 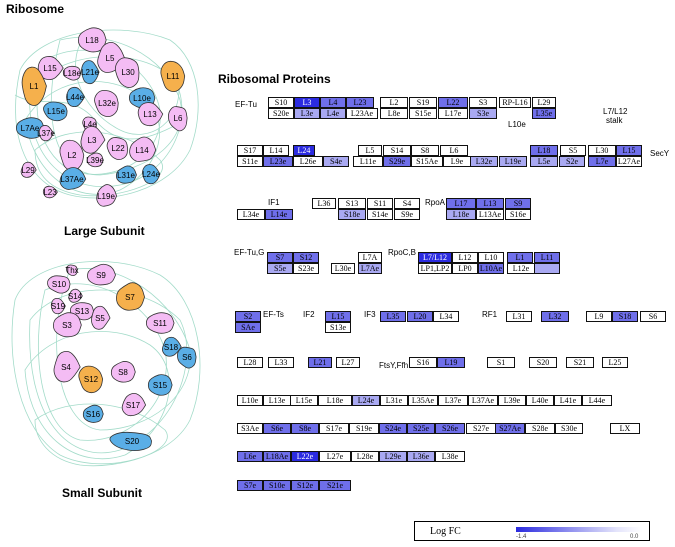 I want to click on protein-box-s6: S6, so click(x=653, y=316).